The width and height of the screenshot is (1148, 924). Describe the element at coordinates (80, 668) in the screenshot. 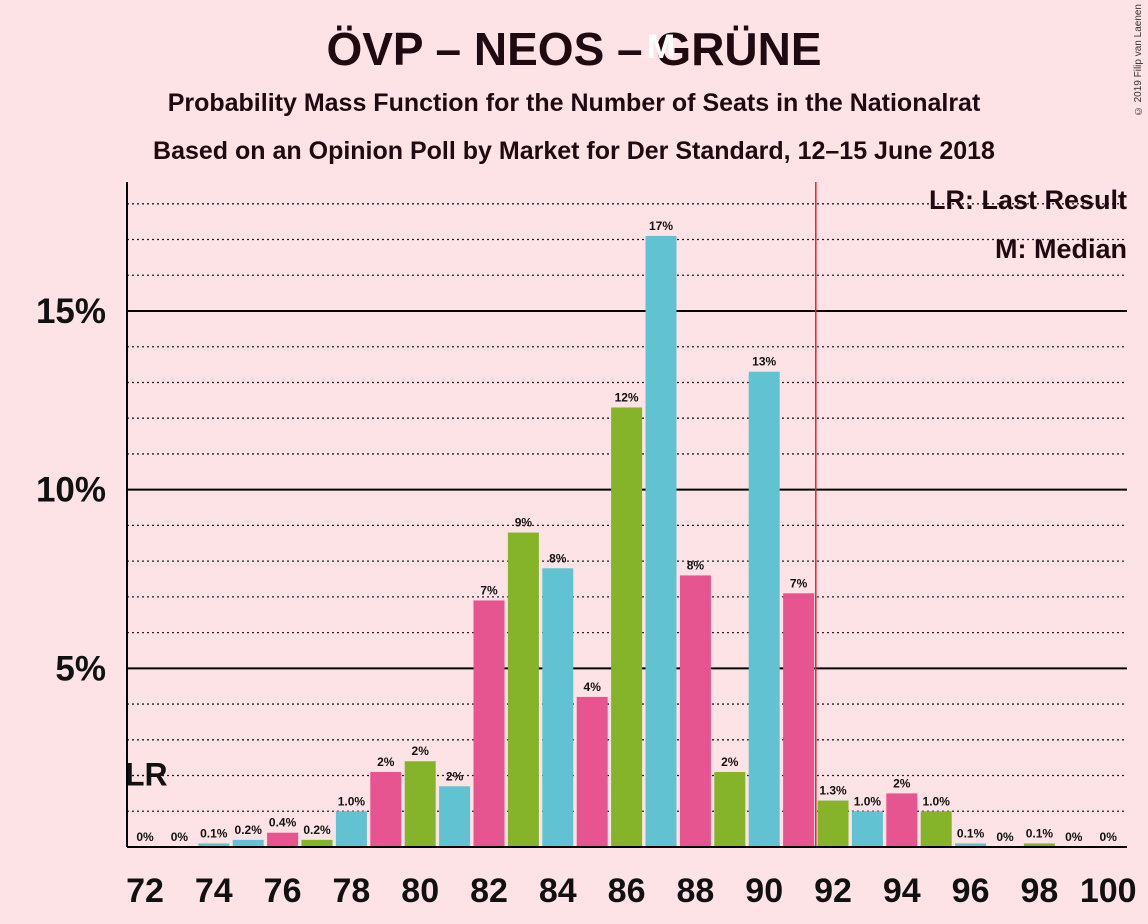

I see `y-tick-label: 5%` at that location.